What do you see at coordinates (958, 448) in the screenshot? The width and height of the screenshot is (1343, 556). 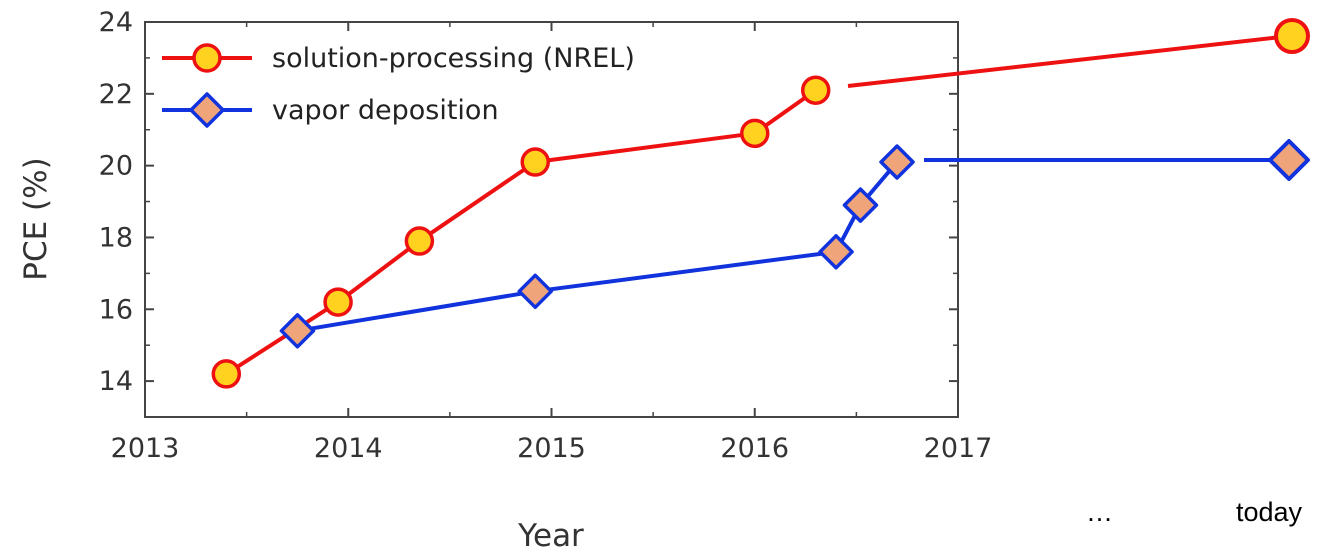 I see `x-tick-label: 2017` at bounding box center [958, 448].